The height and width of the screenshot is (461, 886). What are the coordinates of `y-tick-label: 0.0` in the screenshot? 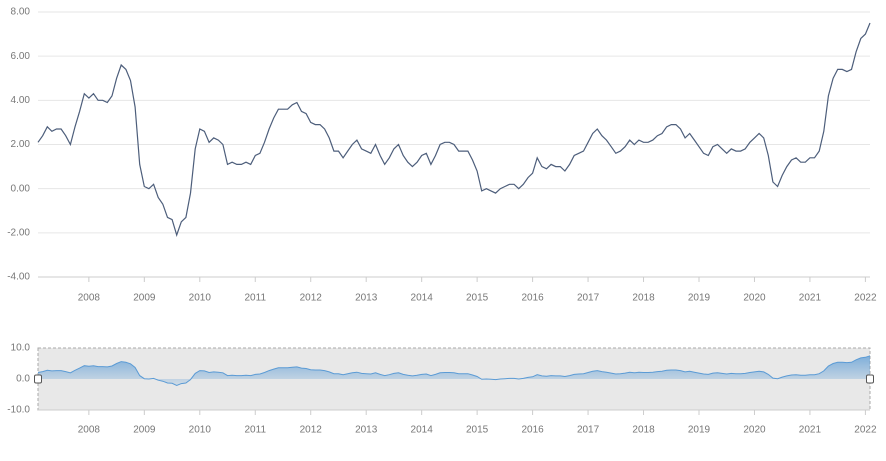 It's located at (23, 379).